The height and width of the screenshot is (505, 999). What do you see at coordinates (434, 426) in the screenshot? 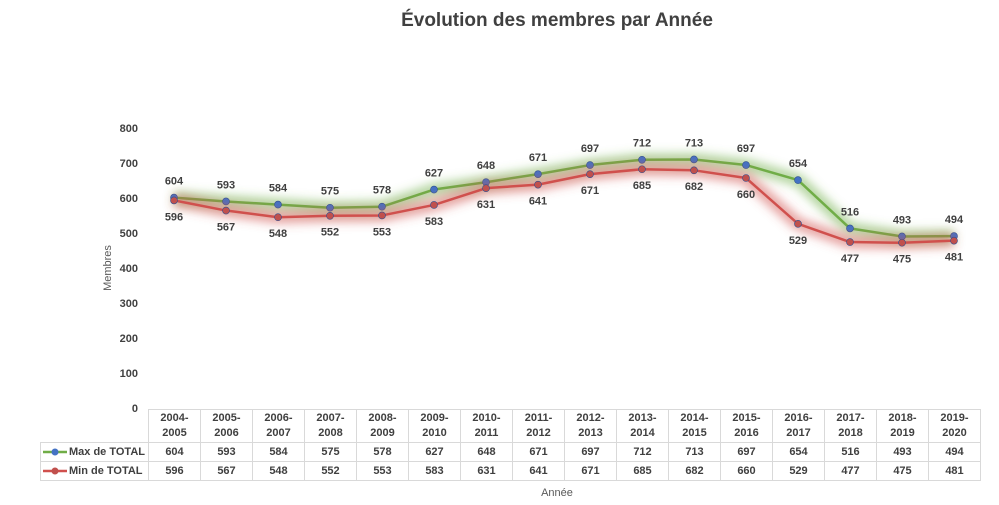
I see `x-tick-label: 2009- 2010` at bounding box center [434, 426].